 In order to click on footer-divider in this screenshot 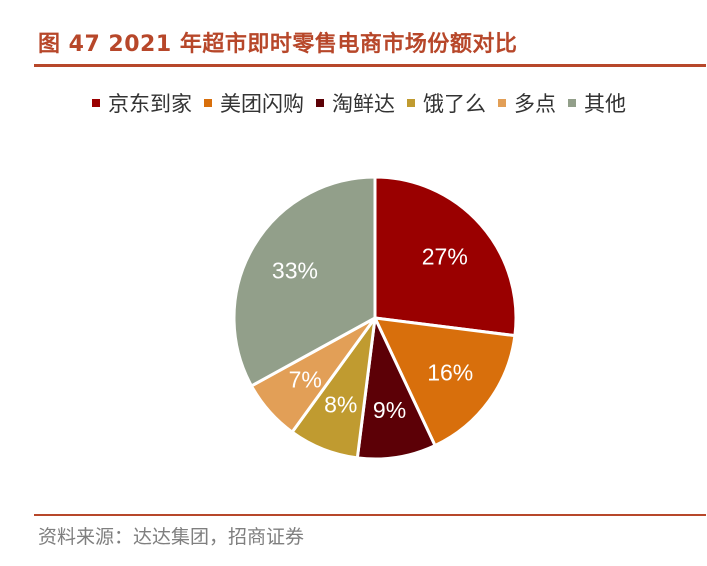, I will do `click(370, 515)`.